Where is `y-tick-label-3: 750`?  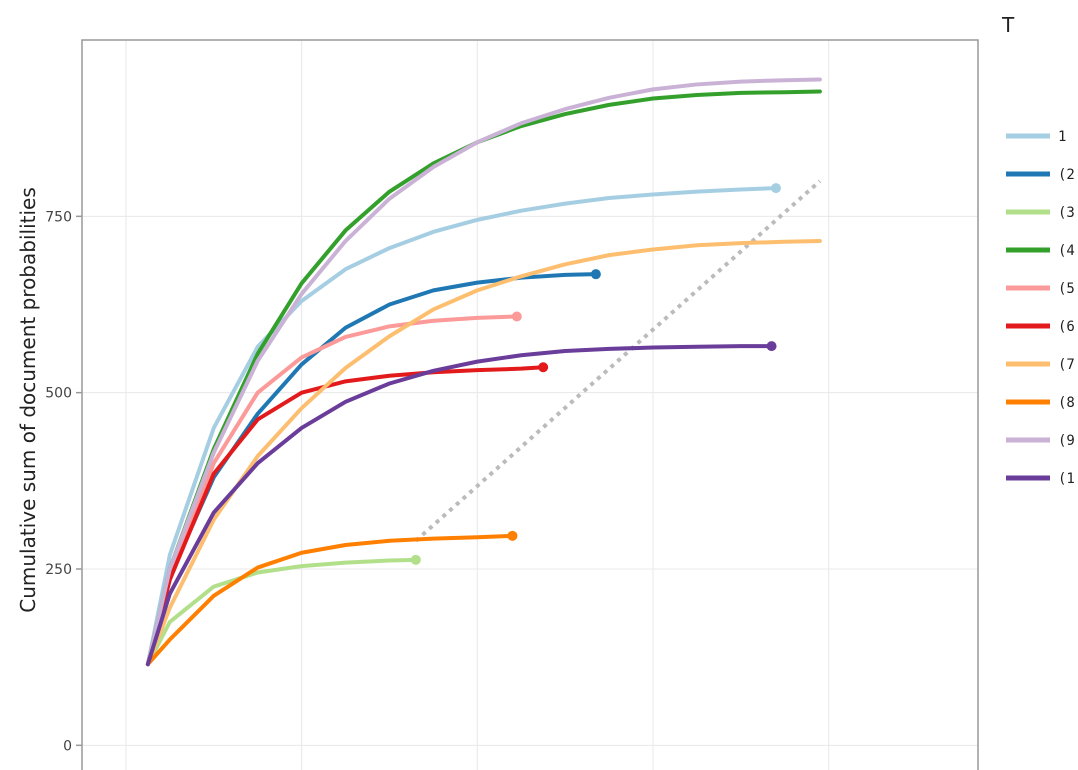
y-tick-label-3: 750 is located at coordinates (58, 217).